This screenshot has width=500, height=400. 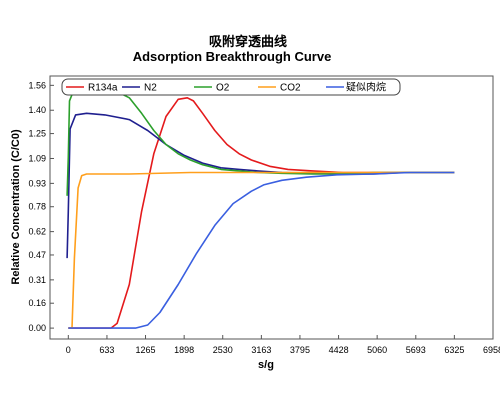 What do you see at coordinates (37, 303) in the screenshot?
I see `y-tick-label: 0.16` at bounding box center [37, 303].